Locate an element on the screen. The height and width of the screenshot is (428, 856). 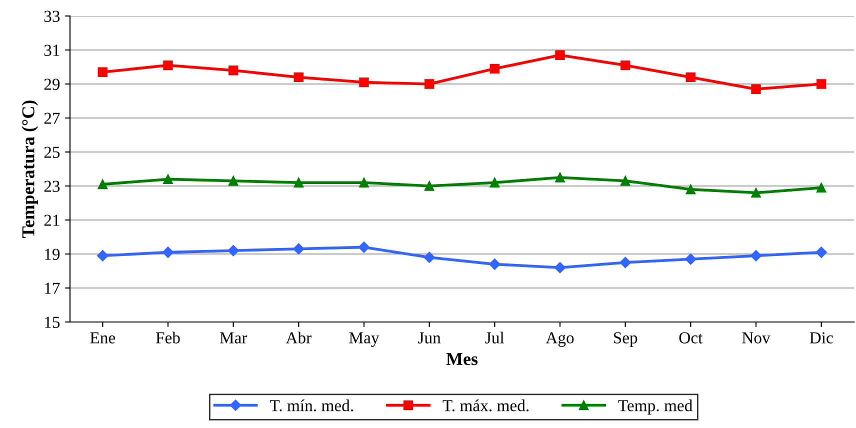
y-tick-label: 17 is located at coordinates (52, 288).